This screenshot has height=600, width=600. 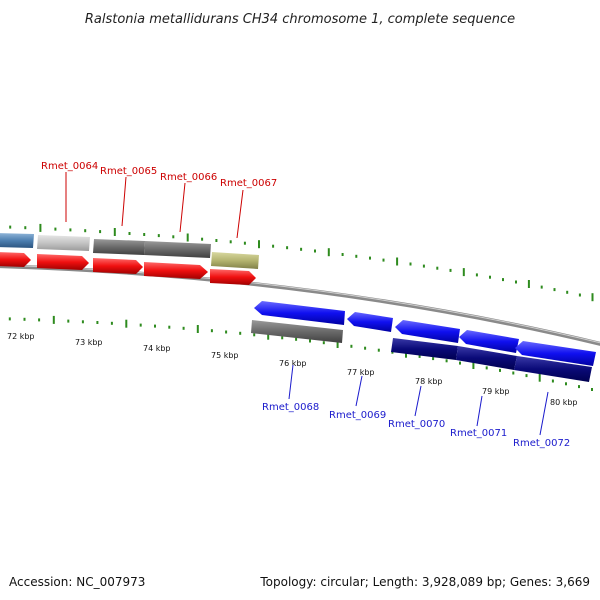 I want to click on gene-label-rmet-0066: Rmet_0066, so click(x=188, y=177).